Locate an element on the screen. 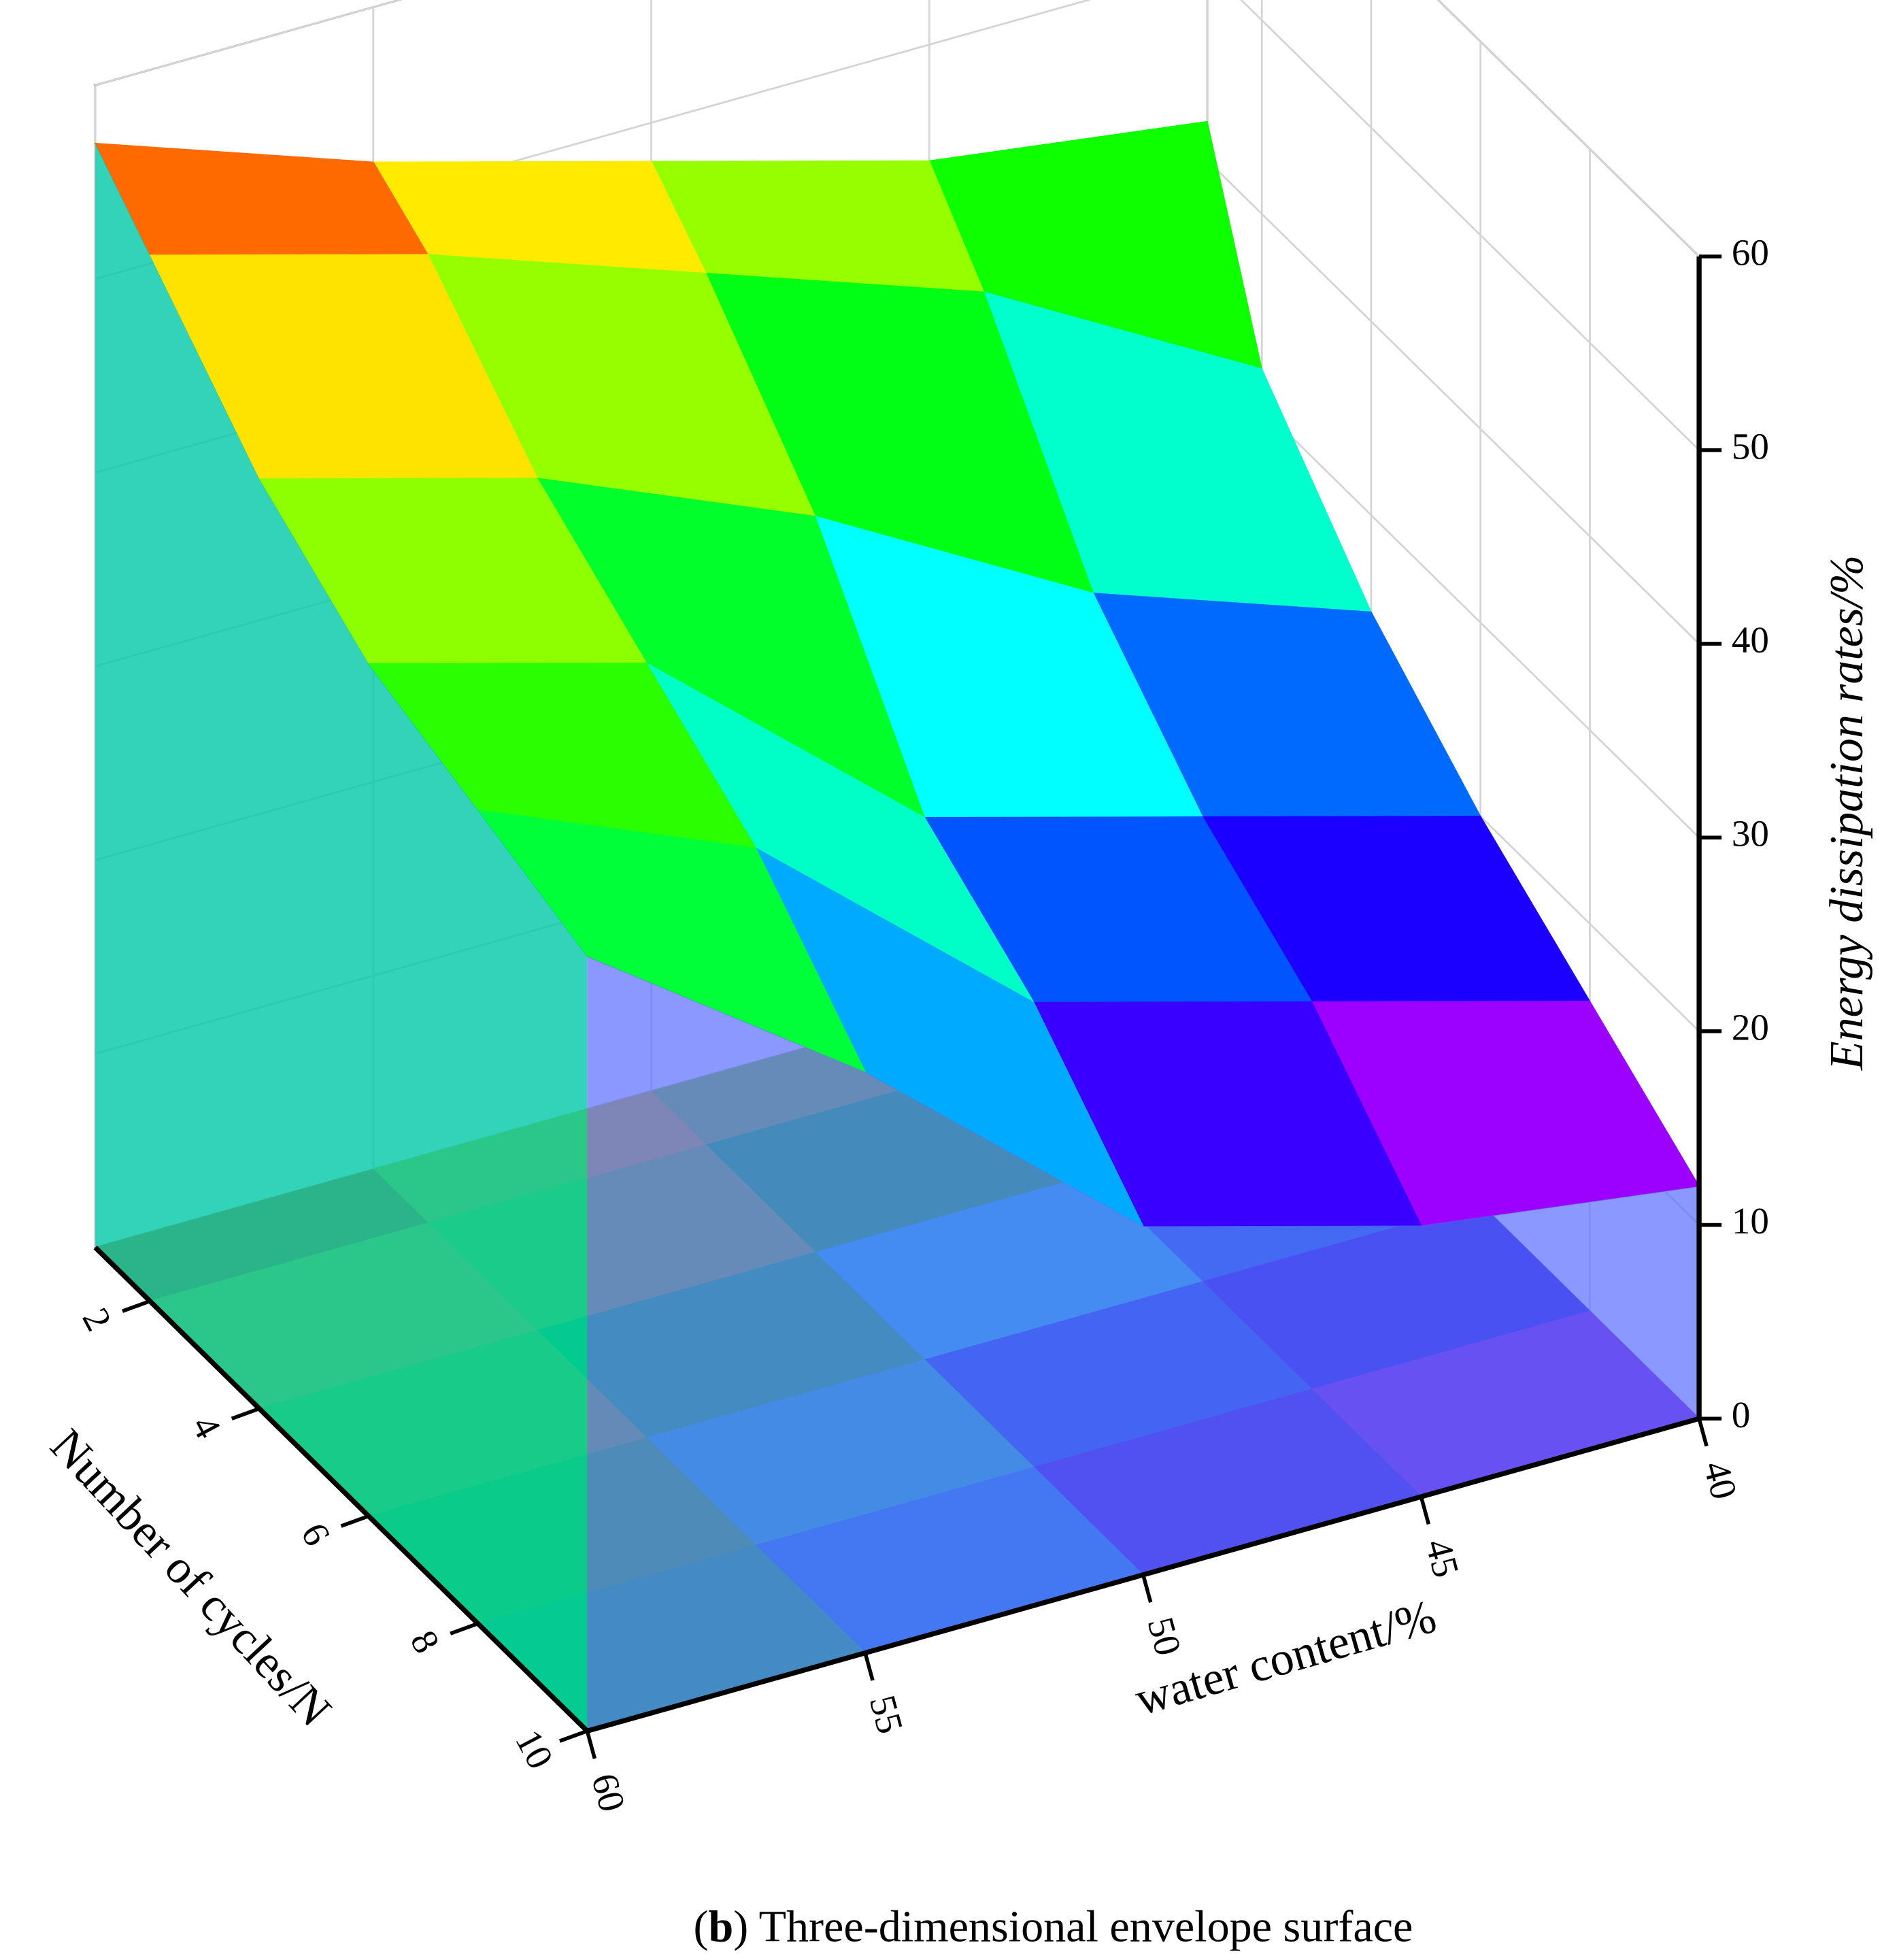 This screenshot has height=1960, width=1899. y-axis-title: water content/% is located at coordinates (1286, 1658).